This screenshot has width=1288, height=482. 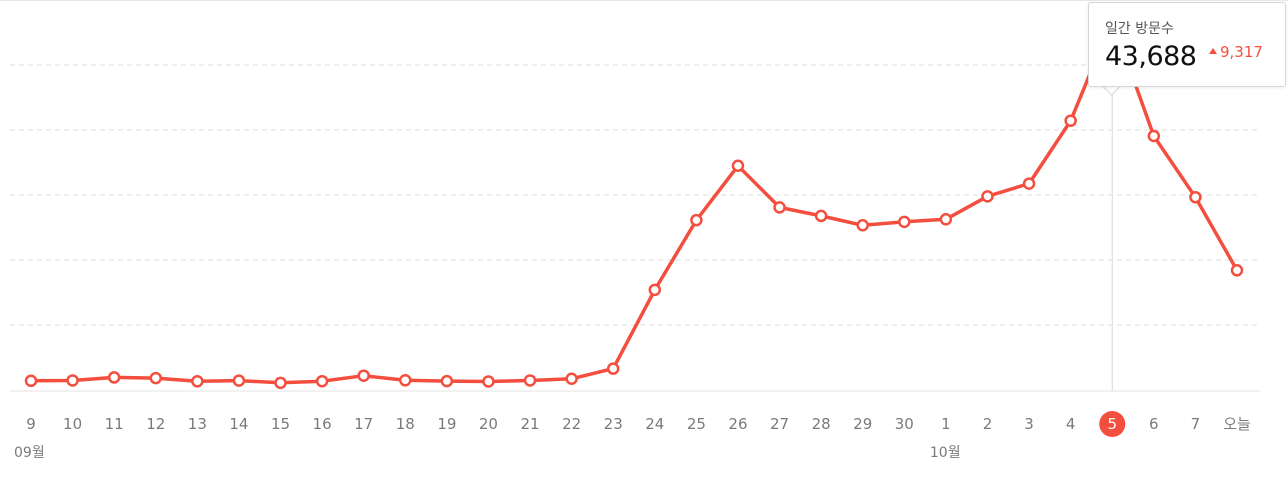 What do you see at coordinates (197, 424) in the screenshot?
I see `x-tick-label: 13` at bounding box center [197, 424].